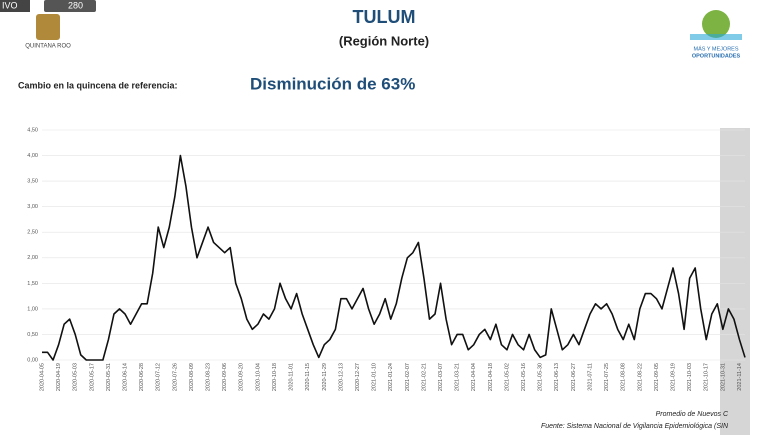  I want to click on right-logo-1: MÁS Y MEJORES, so click(715, 48).